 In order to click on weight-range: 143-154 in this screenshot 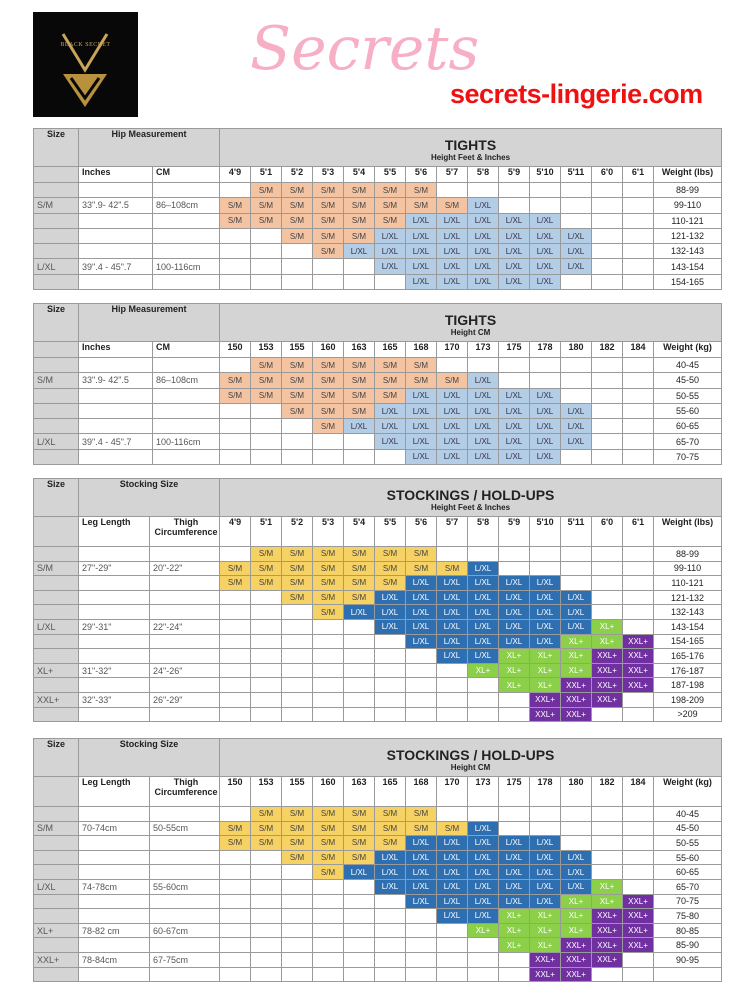, I will do `click(687, 626)`.